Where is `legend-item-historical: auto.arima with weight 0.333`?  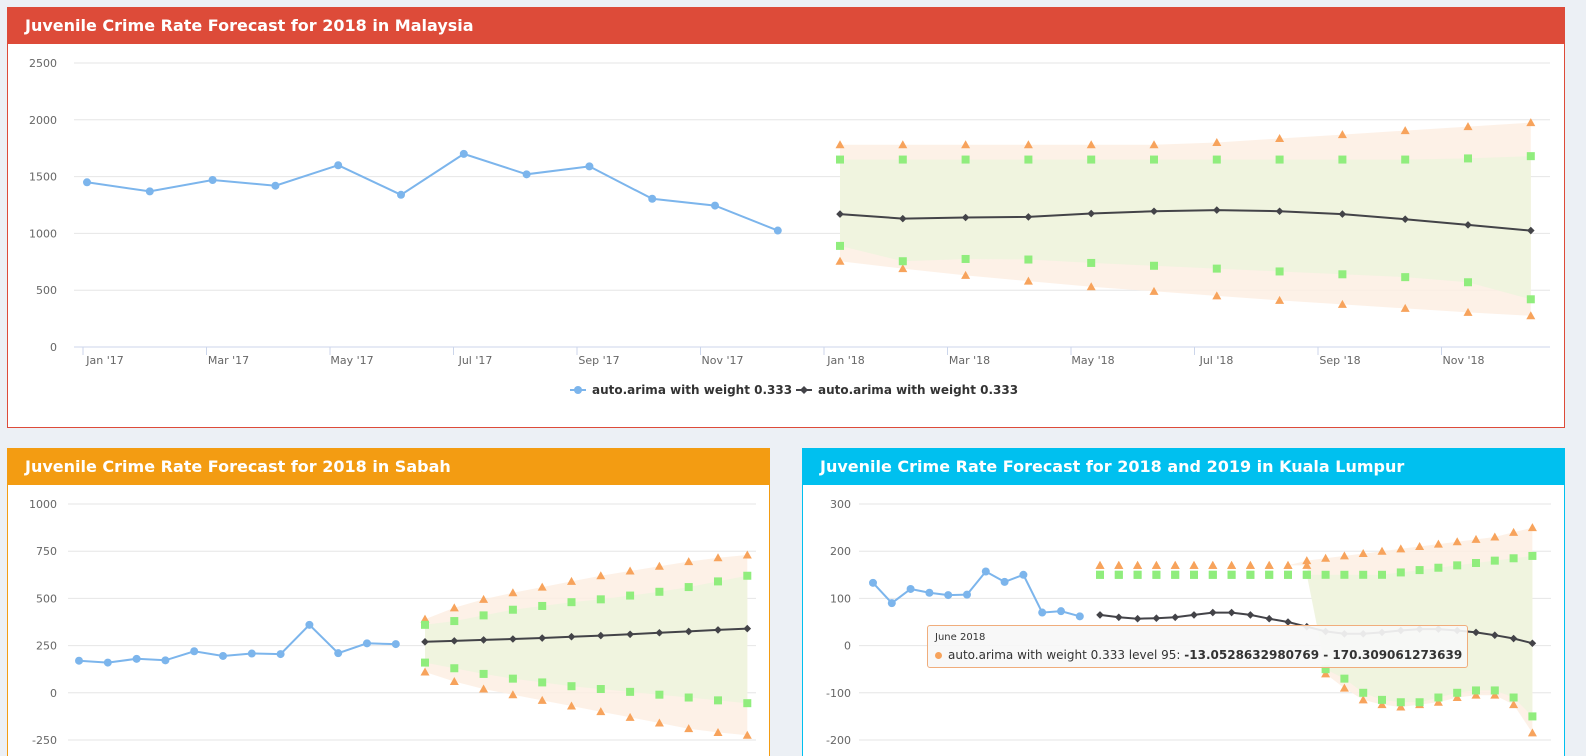
legend-item-historical: auto.arima with weight 0.333 is located at coordinates (681, 390).